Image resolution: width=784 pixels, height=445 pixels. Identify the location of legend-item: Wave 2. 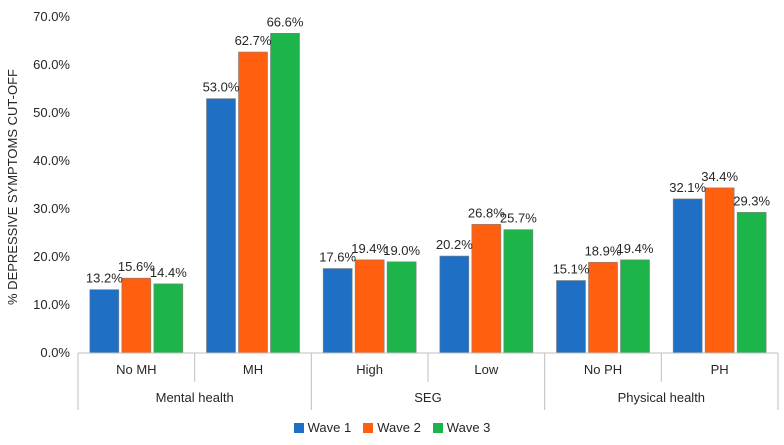
(392, 427).